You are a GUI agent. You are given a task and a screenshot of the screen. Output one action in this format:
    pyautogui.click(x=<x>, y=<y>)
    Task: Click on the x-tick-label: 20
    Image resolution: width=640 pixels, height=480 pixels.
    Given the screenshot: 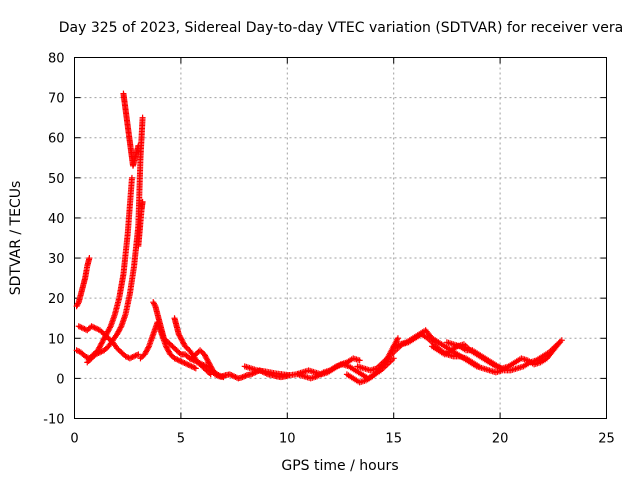 What is the action you would take?
    pyautogui.click(x=500, y=439)
    